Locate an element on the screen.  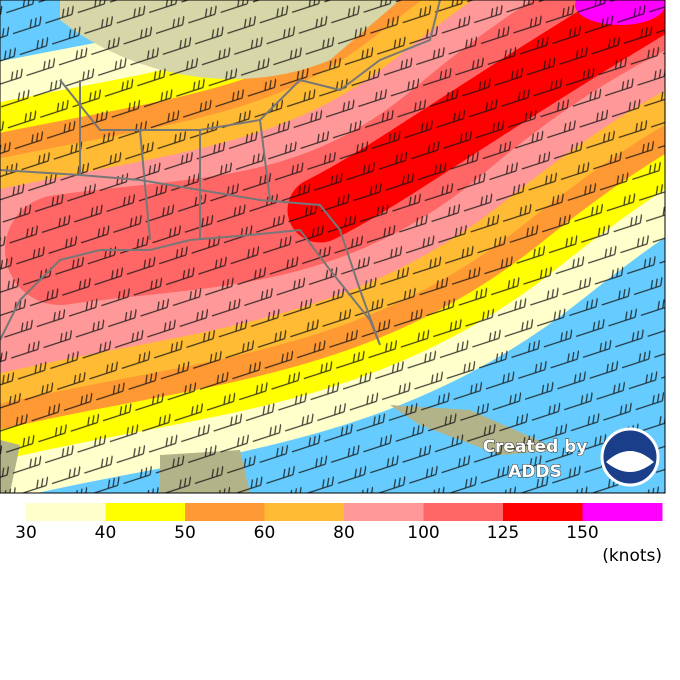
legend-label: 50 is located at coordinates (185, 533).